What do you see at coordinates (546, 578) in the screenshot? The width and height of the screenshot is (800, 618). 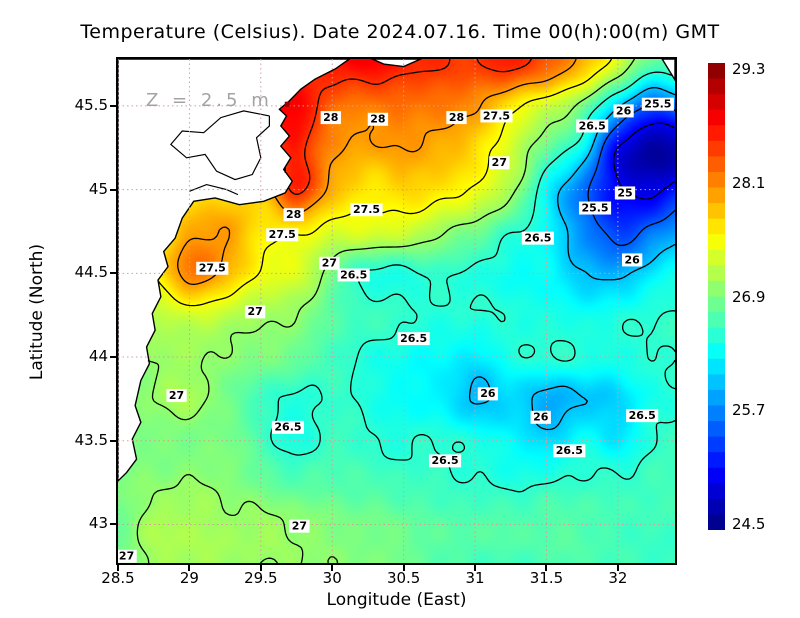 I see `x-tick-label: 31.5` at bounding box center [546, 578].